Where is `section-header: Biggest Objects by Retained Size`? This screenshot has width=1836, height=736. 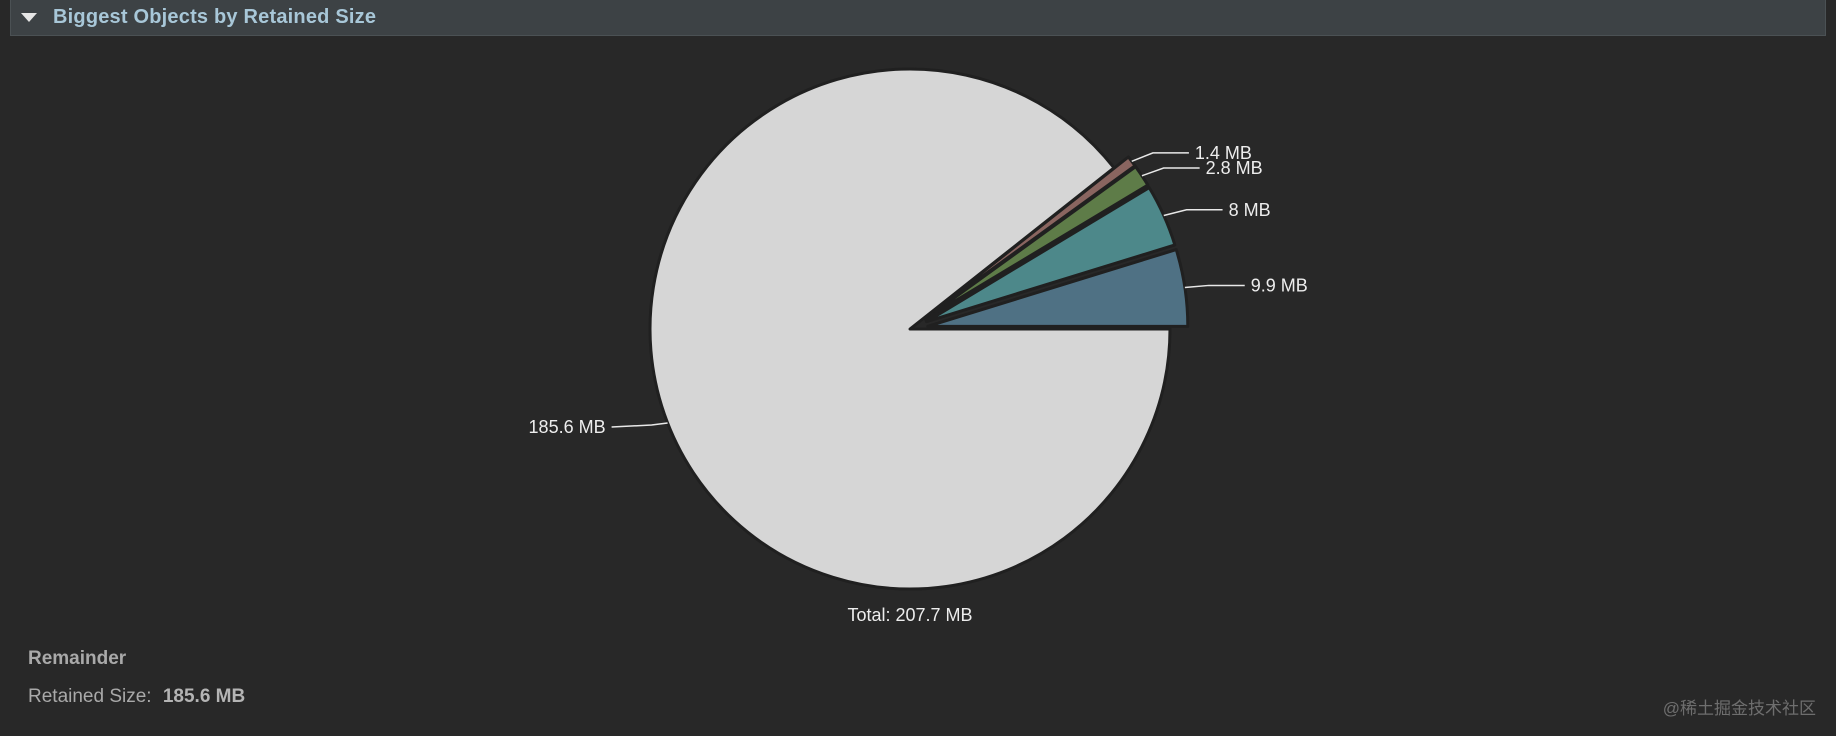 section-header: Biggest Objects by Retained Size is located at coordinates (918, 18).